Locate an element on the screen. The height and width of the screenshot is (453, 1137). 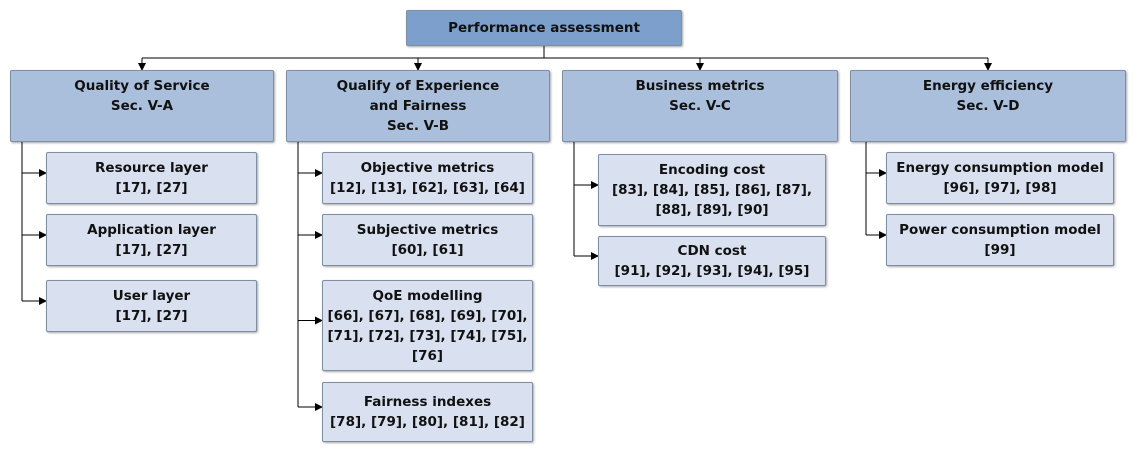
category-label-line: Energy efficiency is located at coordinates (988, 86).